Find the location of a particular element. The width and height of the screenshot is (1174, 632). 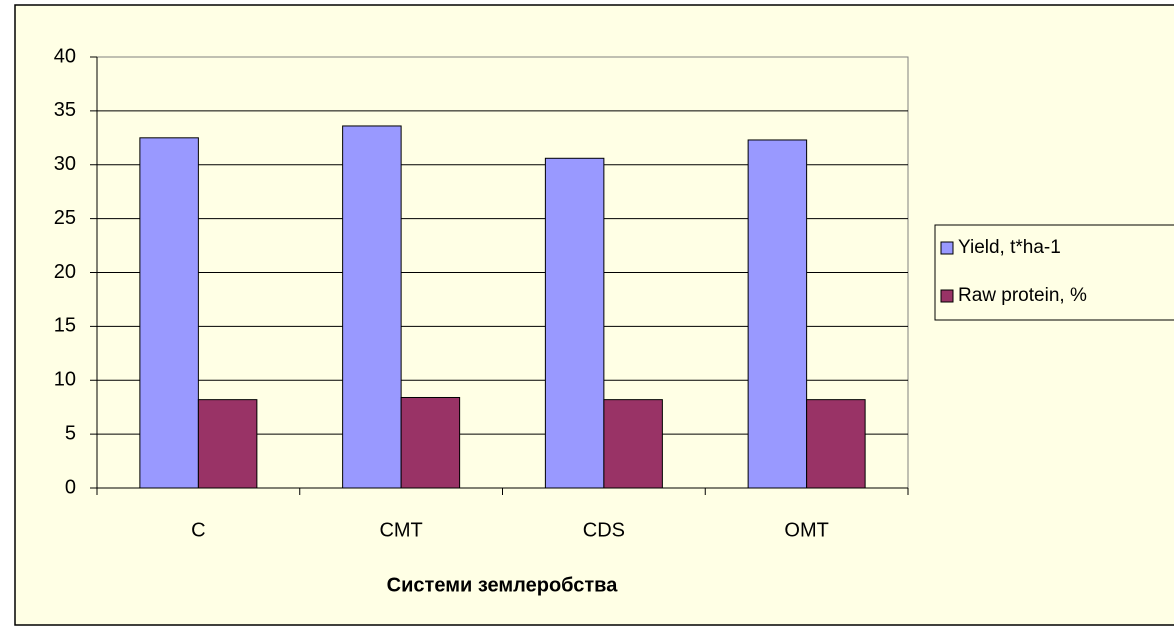

y-tick-label: 20 is located at coordinates (65, 272).